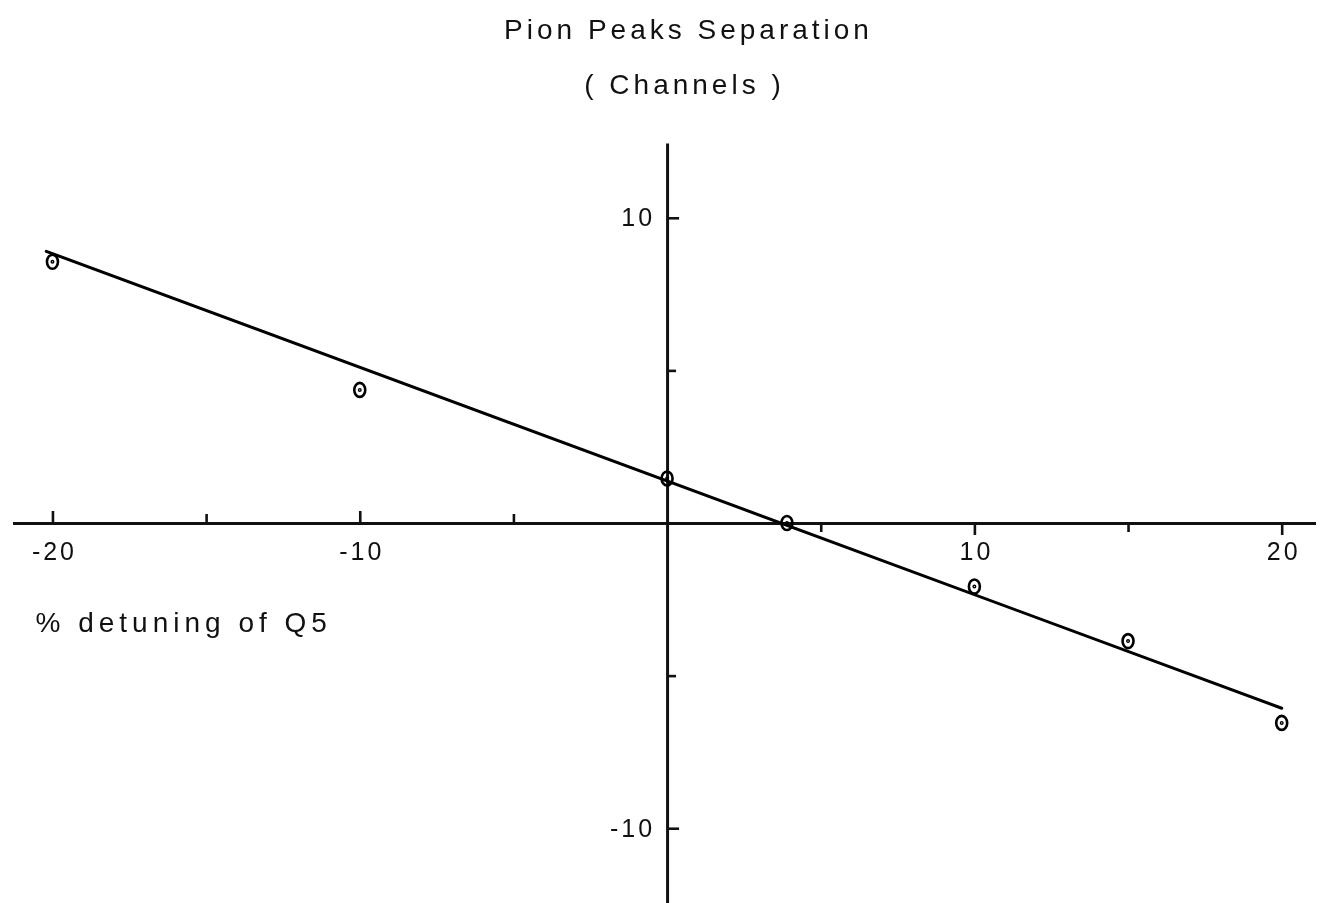 This screenshot has width=1321, height=903. I want to click on x-tick-label: 20, so click(1283, 551).